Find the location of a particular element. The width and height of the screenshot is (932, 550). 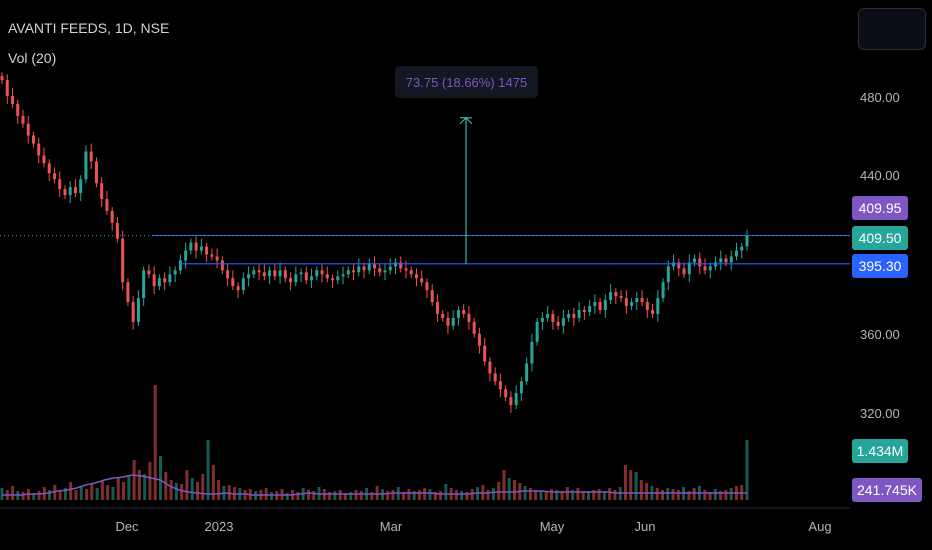

y-tick-360: 360.00 is located at coordinates (880, 334).